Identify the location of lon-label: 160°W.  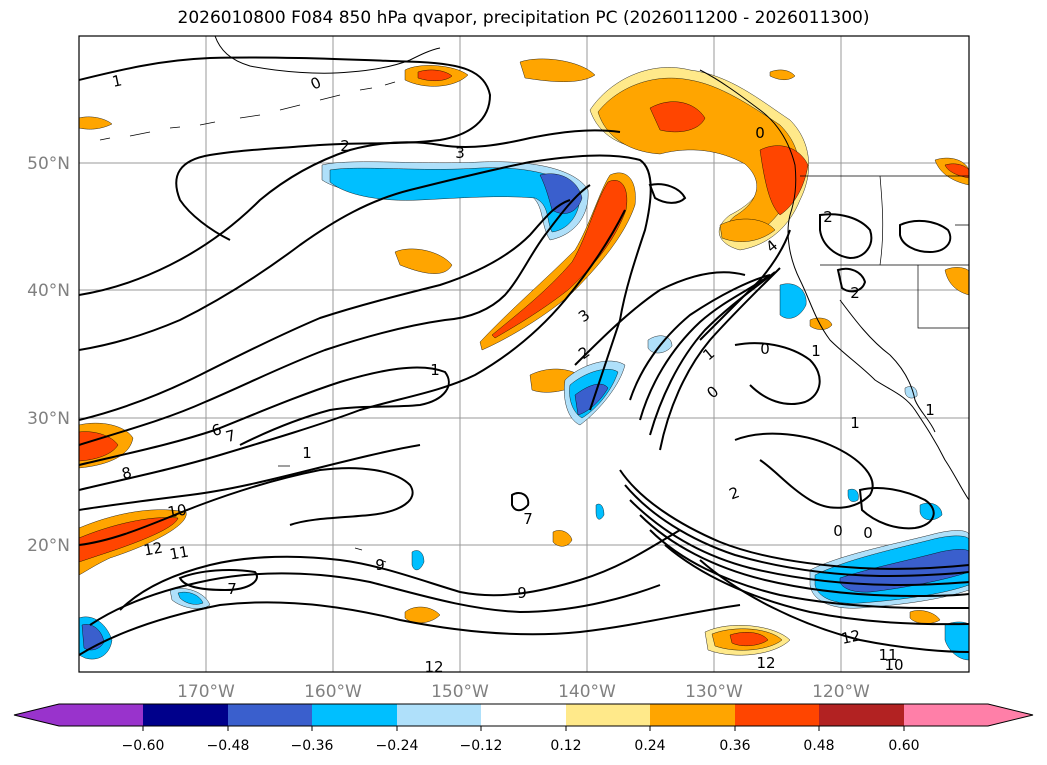
(333, 692).